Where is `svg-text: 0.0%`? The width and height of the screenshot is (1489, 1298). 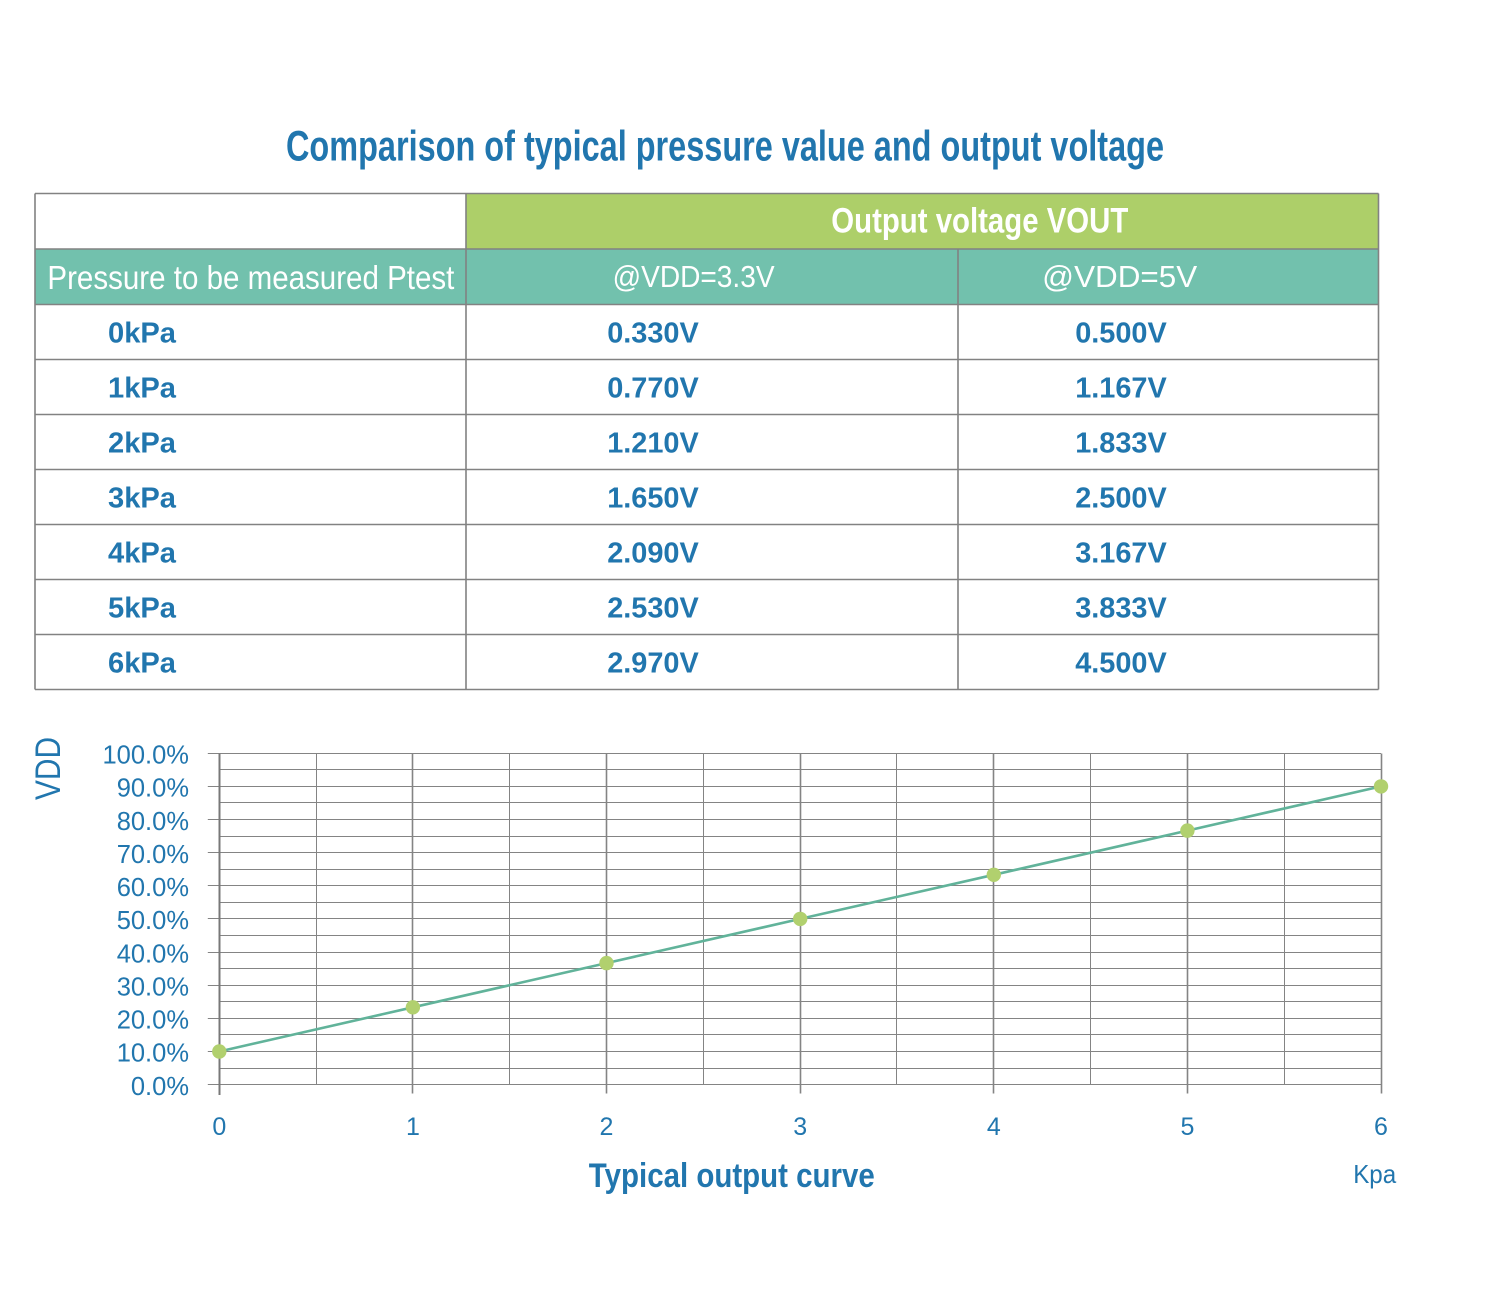 svg-text: 0.0% is located at coordinates (160, 1087).